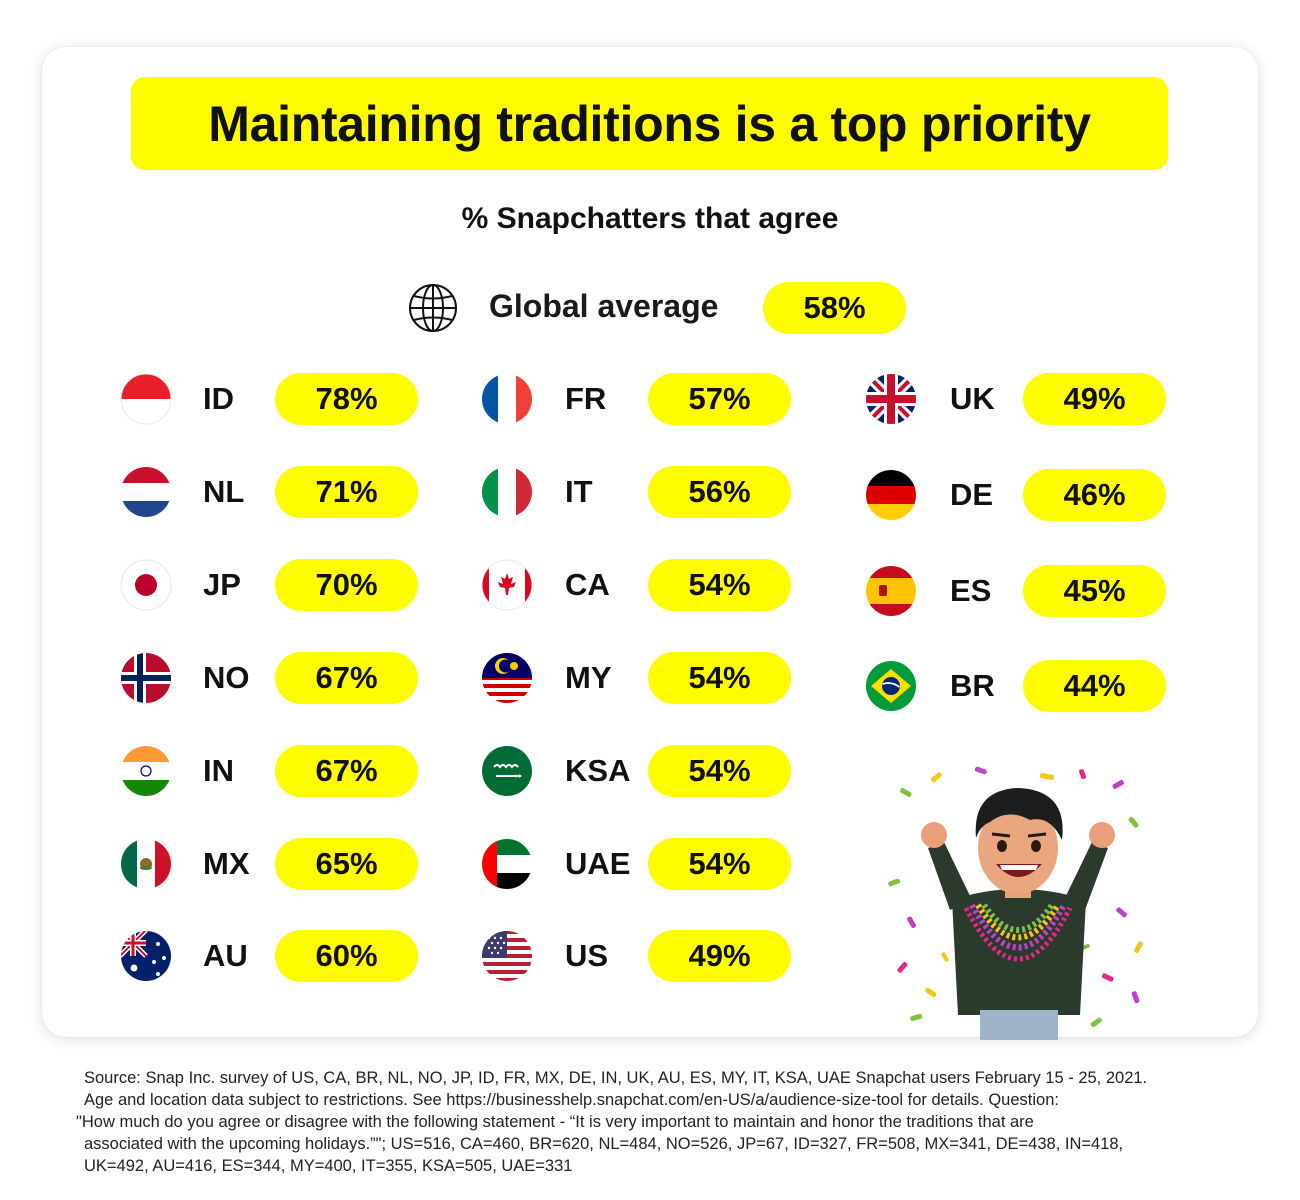 This screenshot has width=1300, height=1200. I want to click on country-value: 78%, so click(346, 399).